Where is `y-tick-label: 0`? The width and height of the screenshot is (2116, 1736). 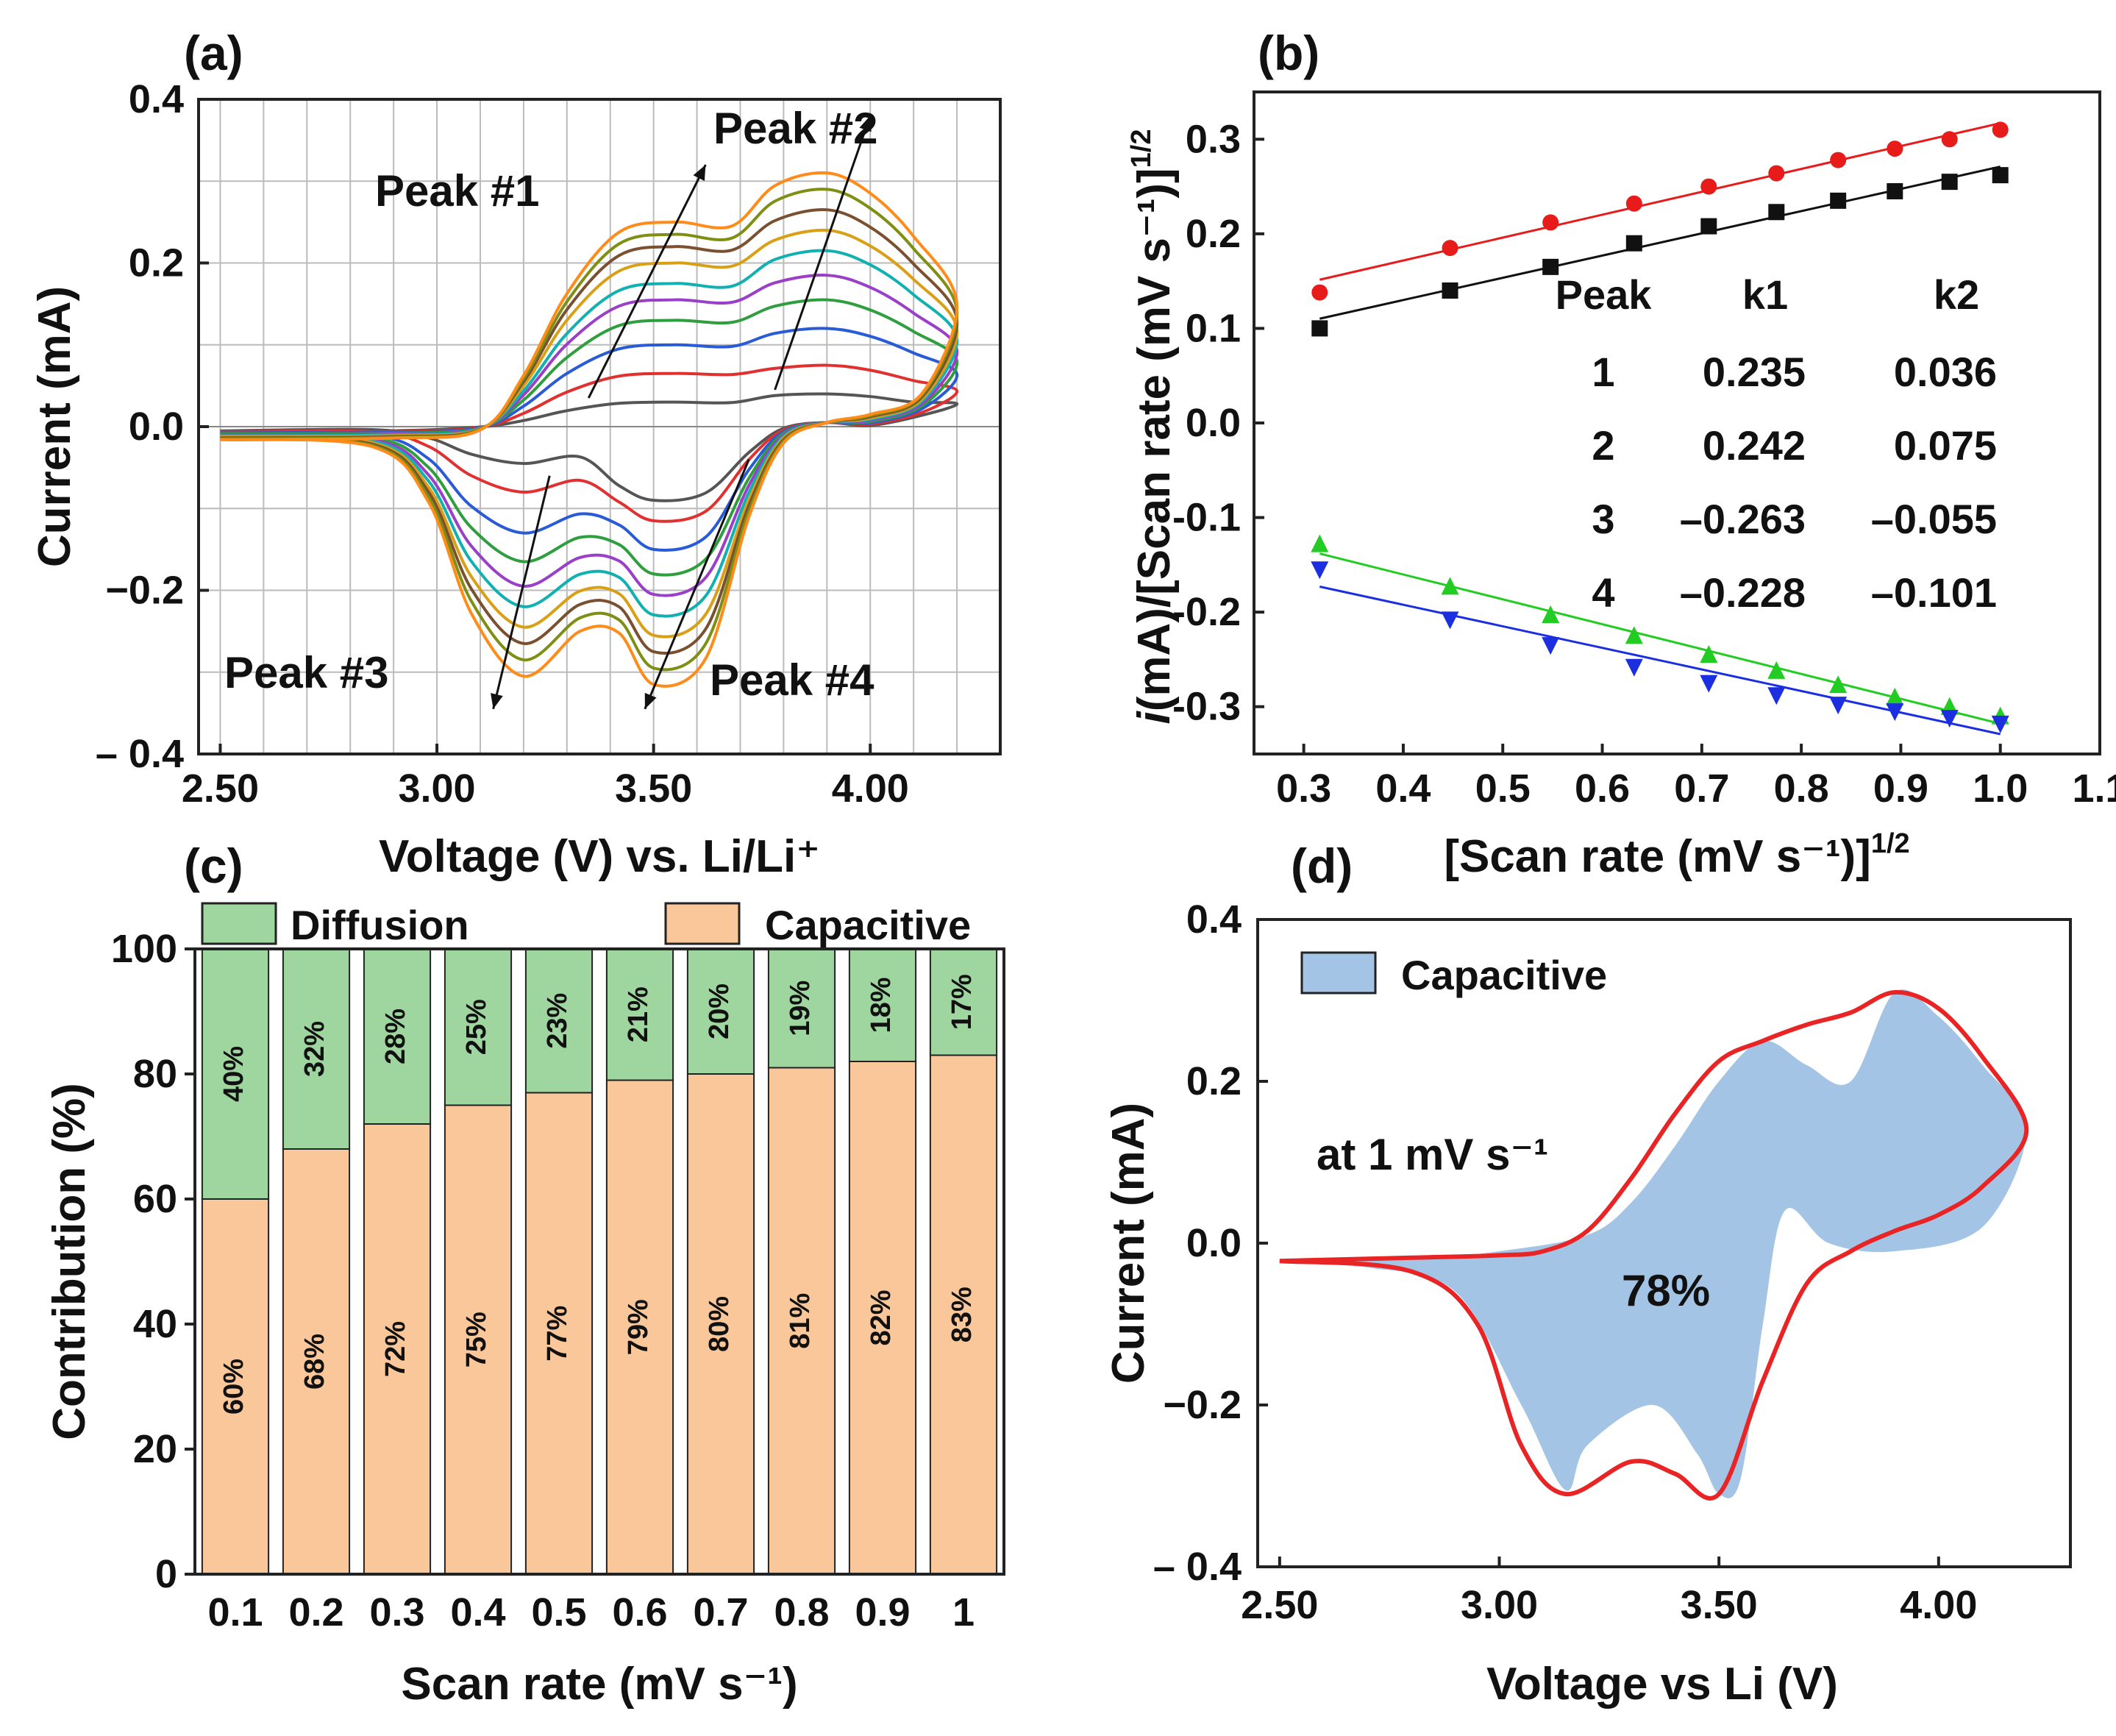
y-tick-label: 0 is located at coordinates (166, 1574).